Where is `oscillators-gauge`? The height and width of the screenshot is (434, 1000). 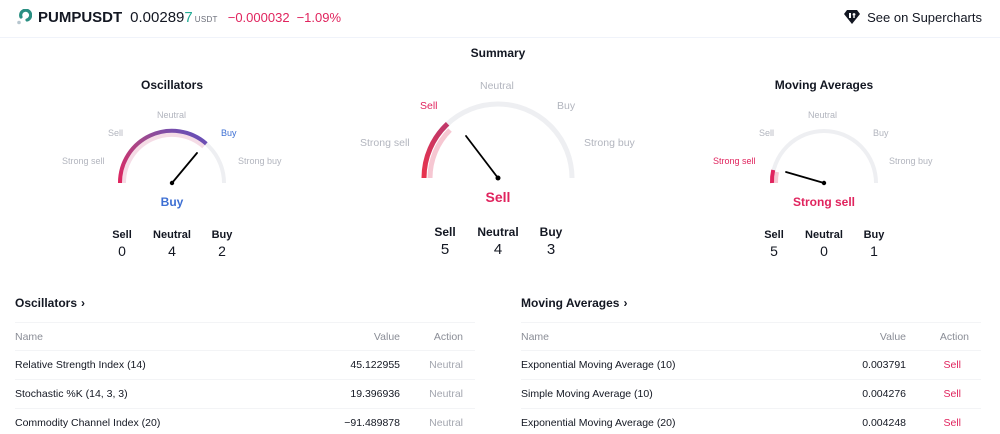
oscillators-gauge is located at coordinates (171, 157).